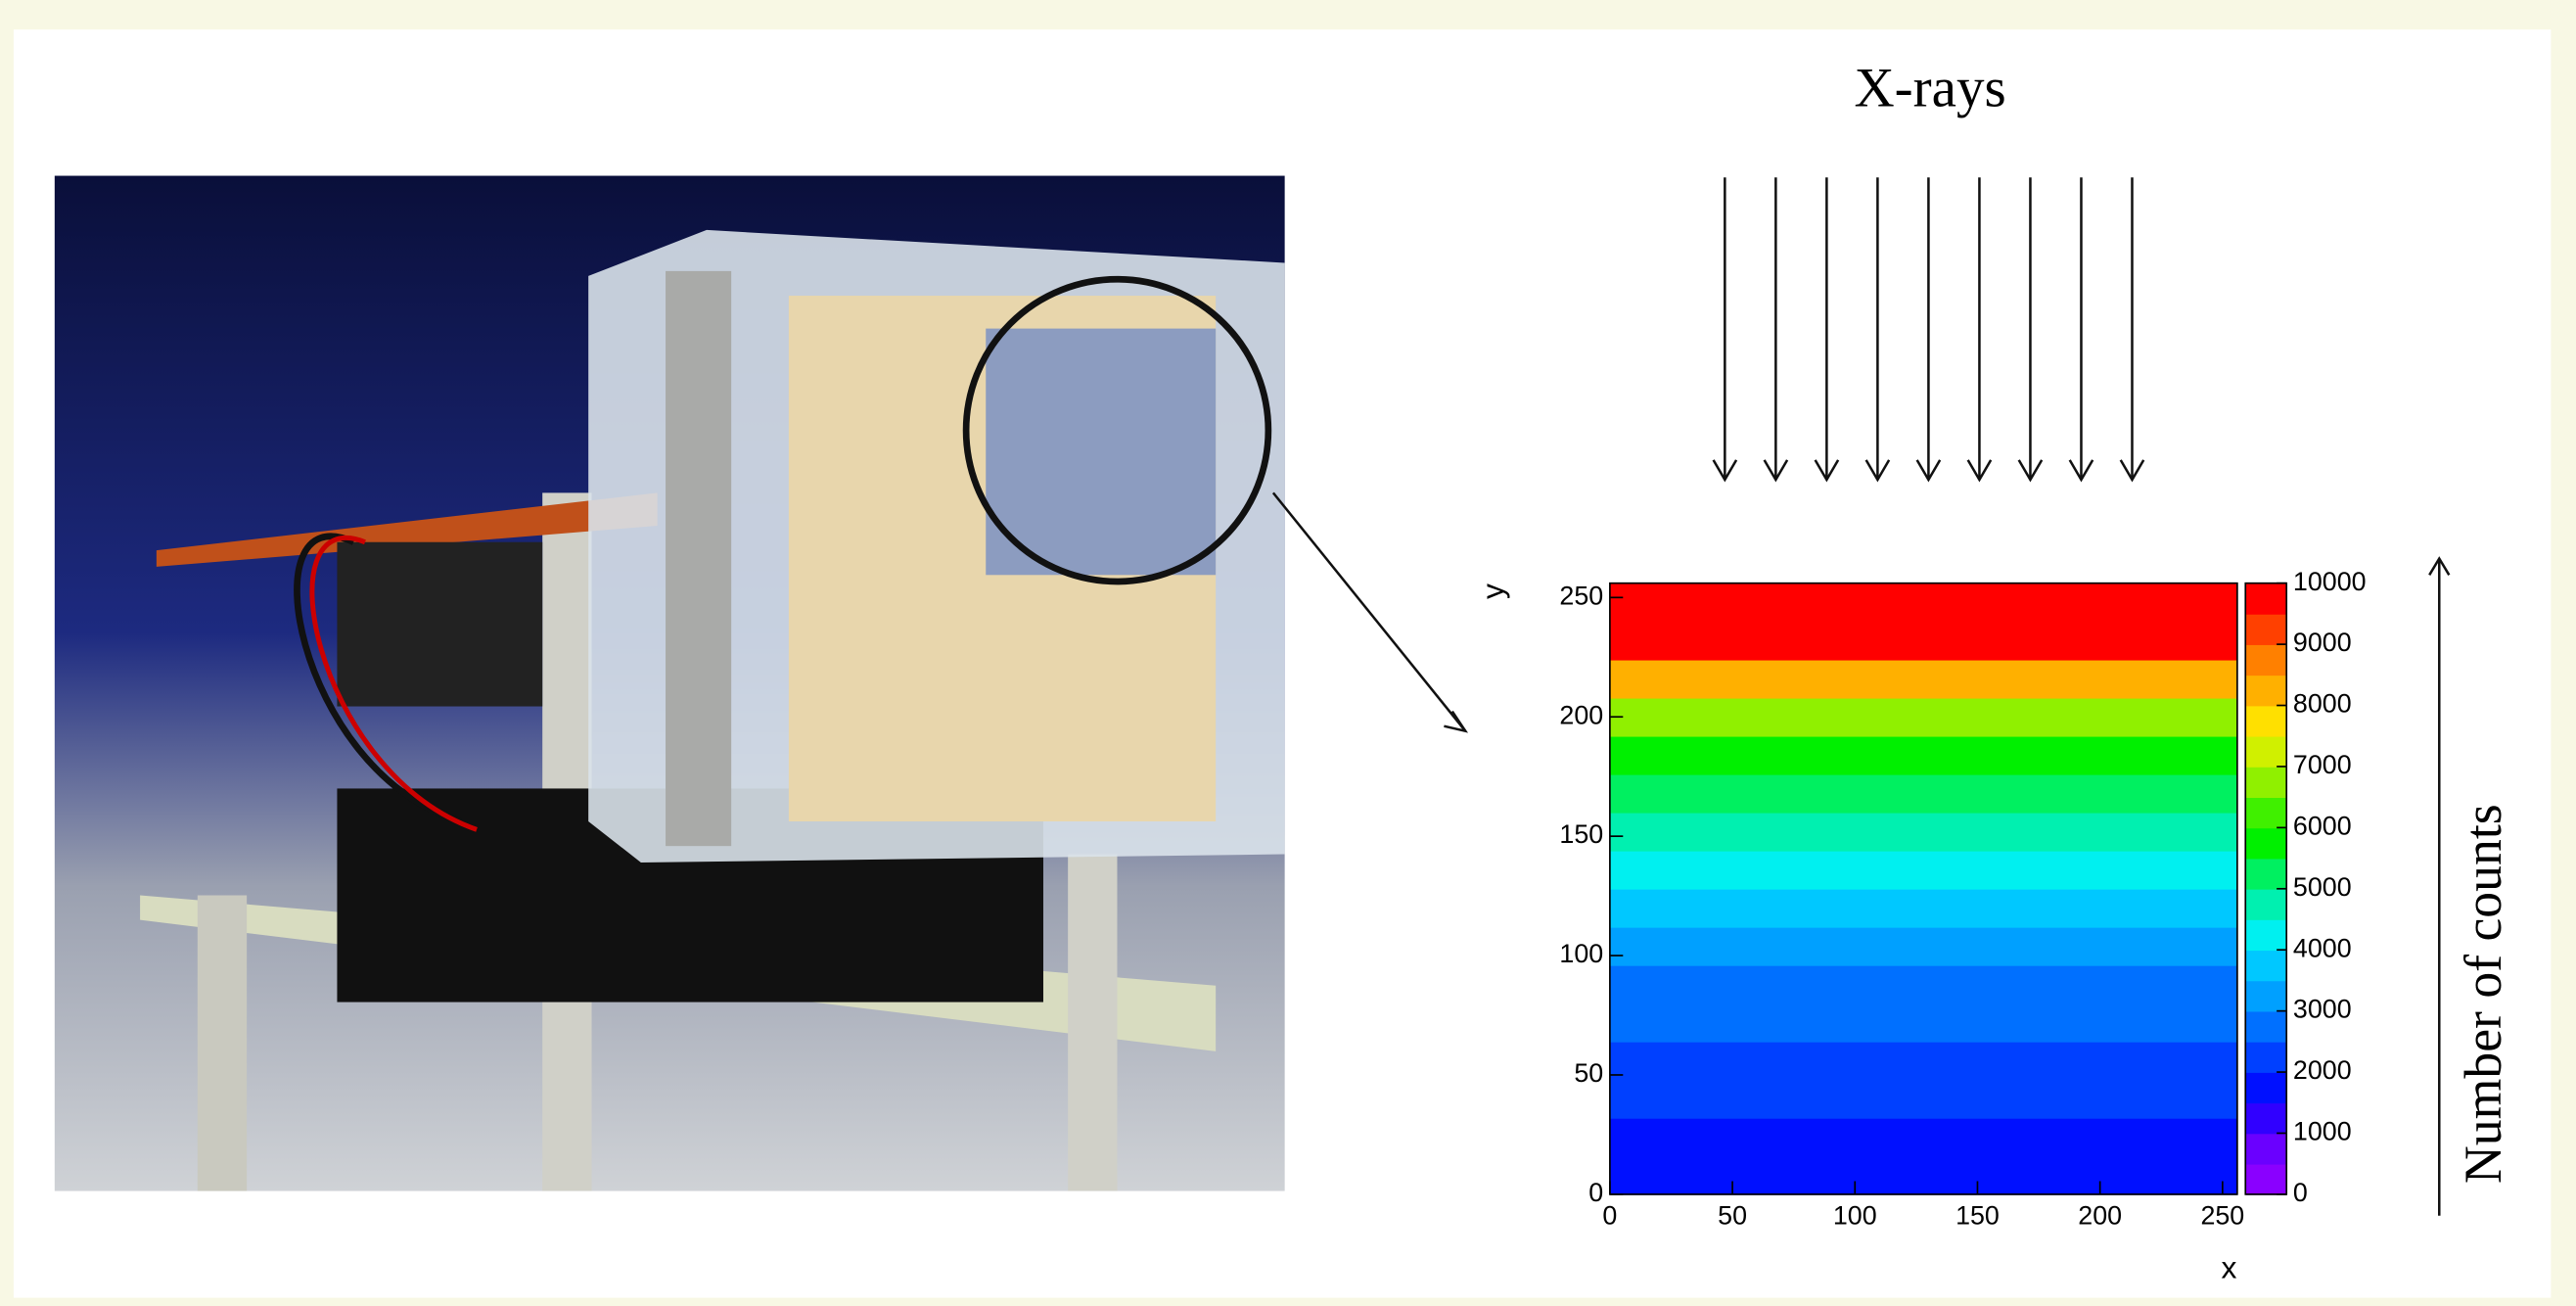 This screenshot has height=1306, width=2576. What do you see at coordinates (2300, 1193) in the screenshot?
I see `colorbar-tick-label: 0` at bounding box center [2300, 1193].